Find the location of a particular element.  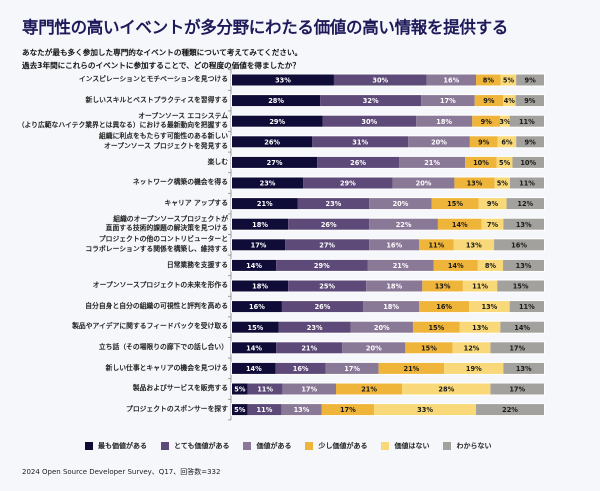

legend: 最も価値がある とても価値がある 価値がある 少し価値がある 価値はない わからない is located at coordinates (295, 446).